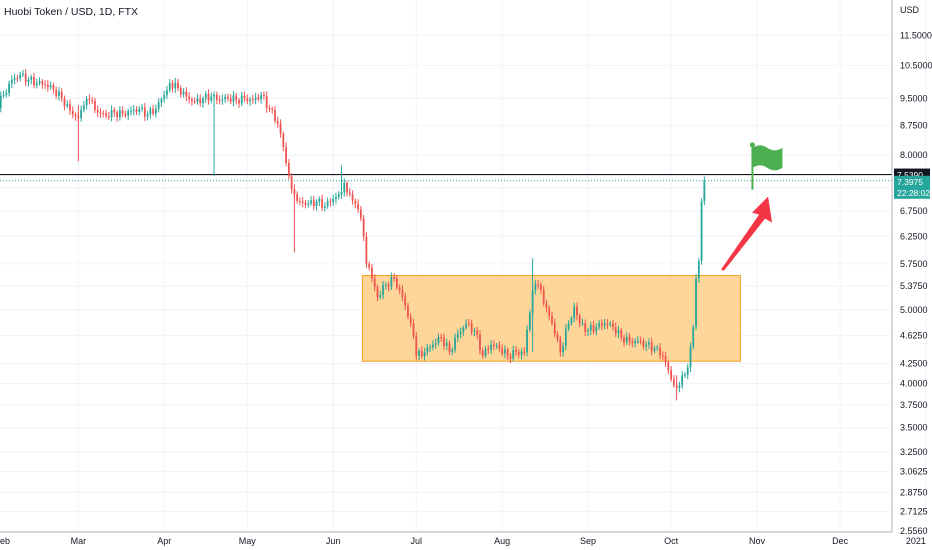 Image resolution: width=932 pixels, height=550 pixels. What do you see at coordinates (752, 145) in the screenshot?
I see `flag-pole-knob` at bounding box center [752, 145].